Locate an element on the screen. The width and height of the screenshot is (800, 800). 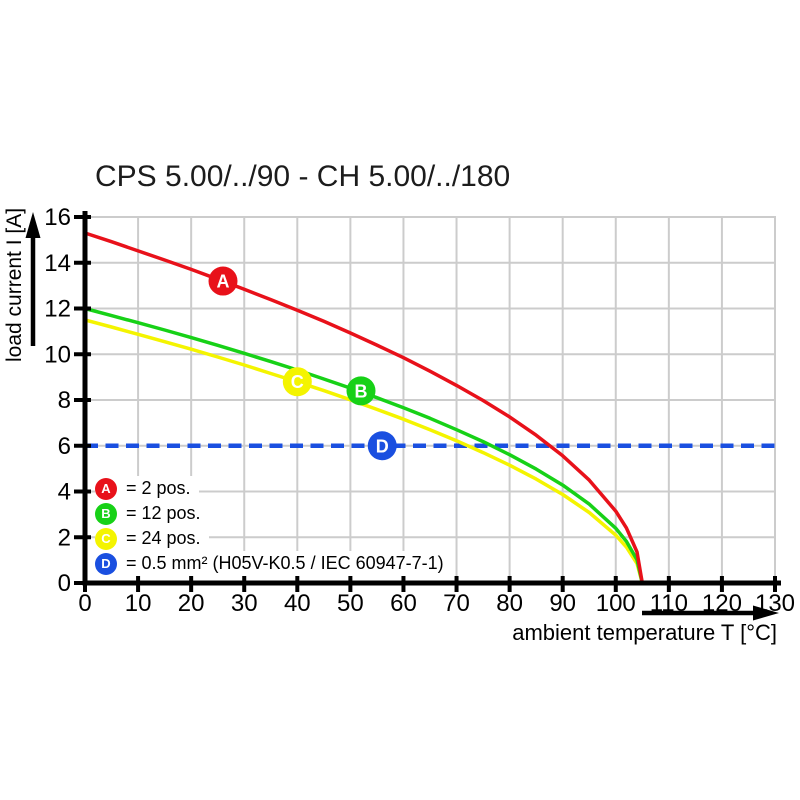
x-tick-label: 70 is located at coordinates (456, 603).